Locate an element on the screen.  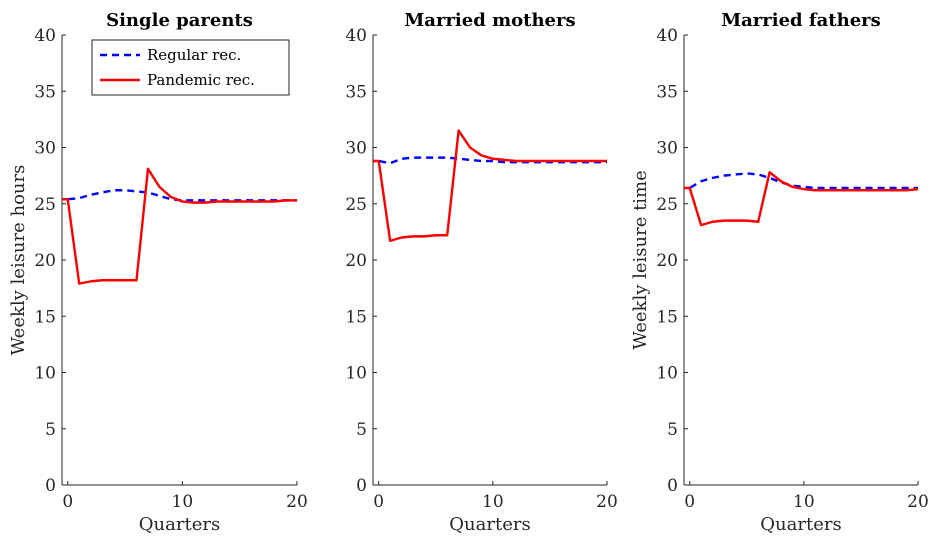
legend: Regular rec. Pandemic rec. is located at coordinates (190, 67).